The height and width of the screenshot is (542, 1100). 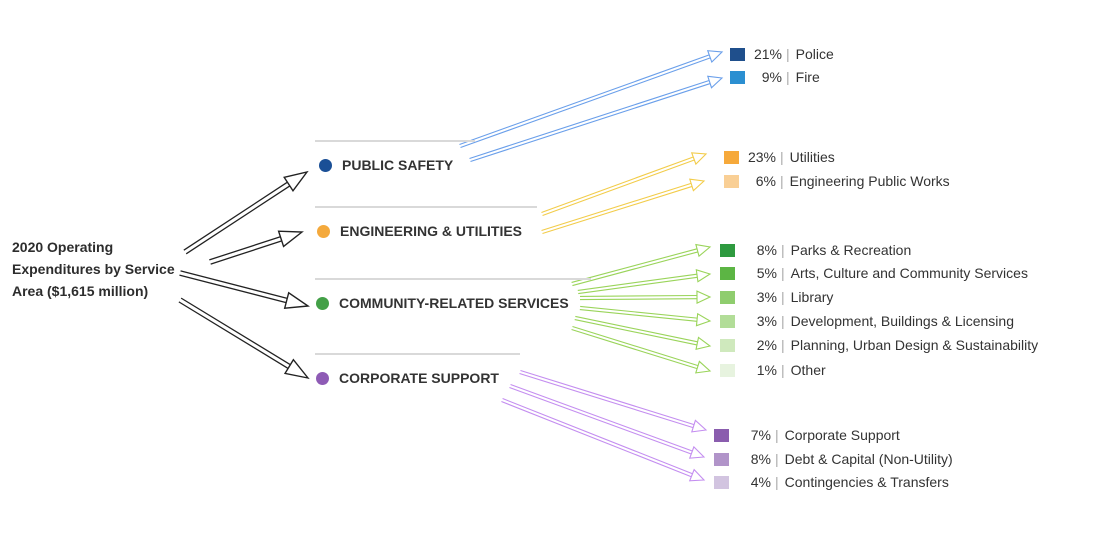 I want to click on category-public-safety: PUBLIC SAFETY, so click(x=395, y=158).